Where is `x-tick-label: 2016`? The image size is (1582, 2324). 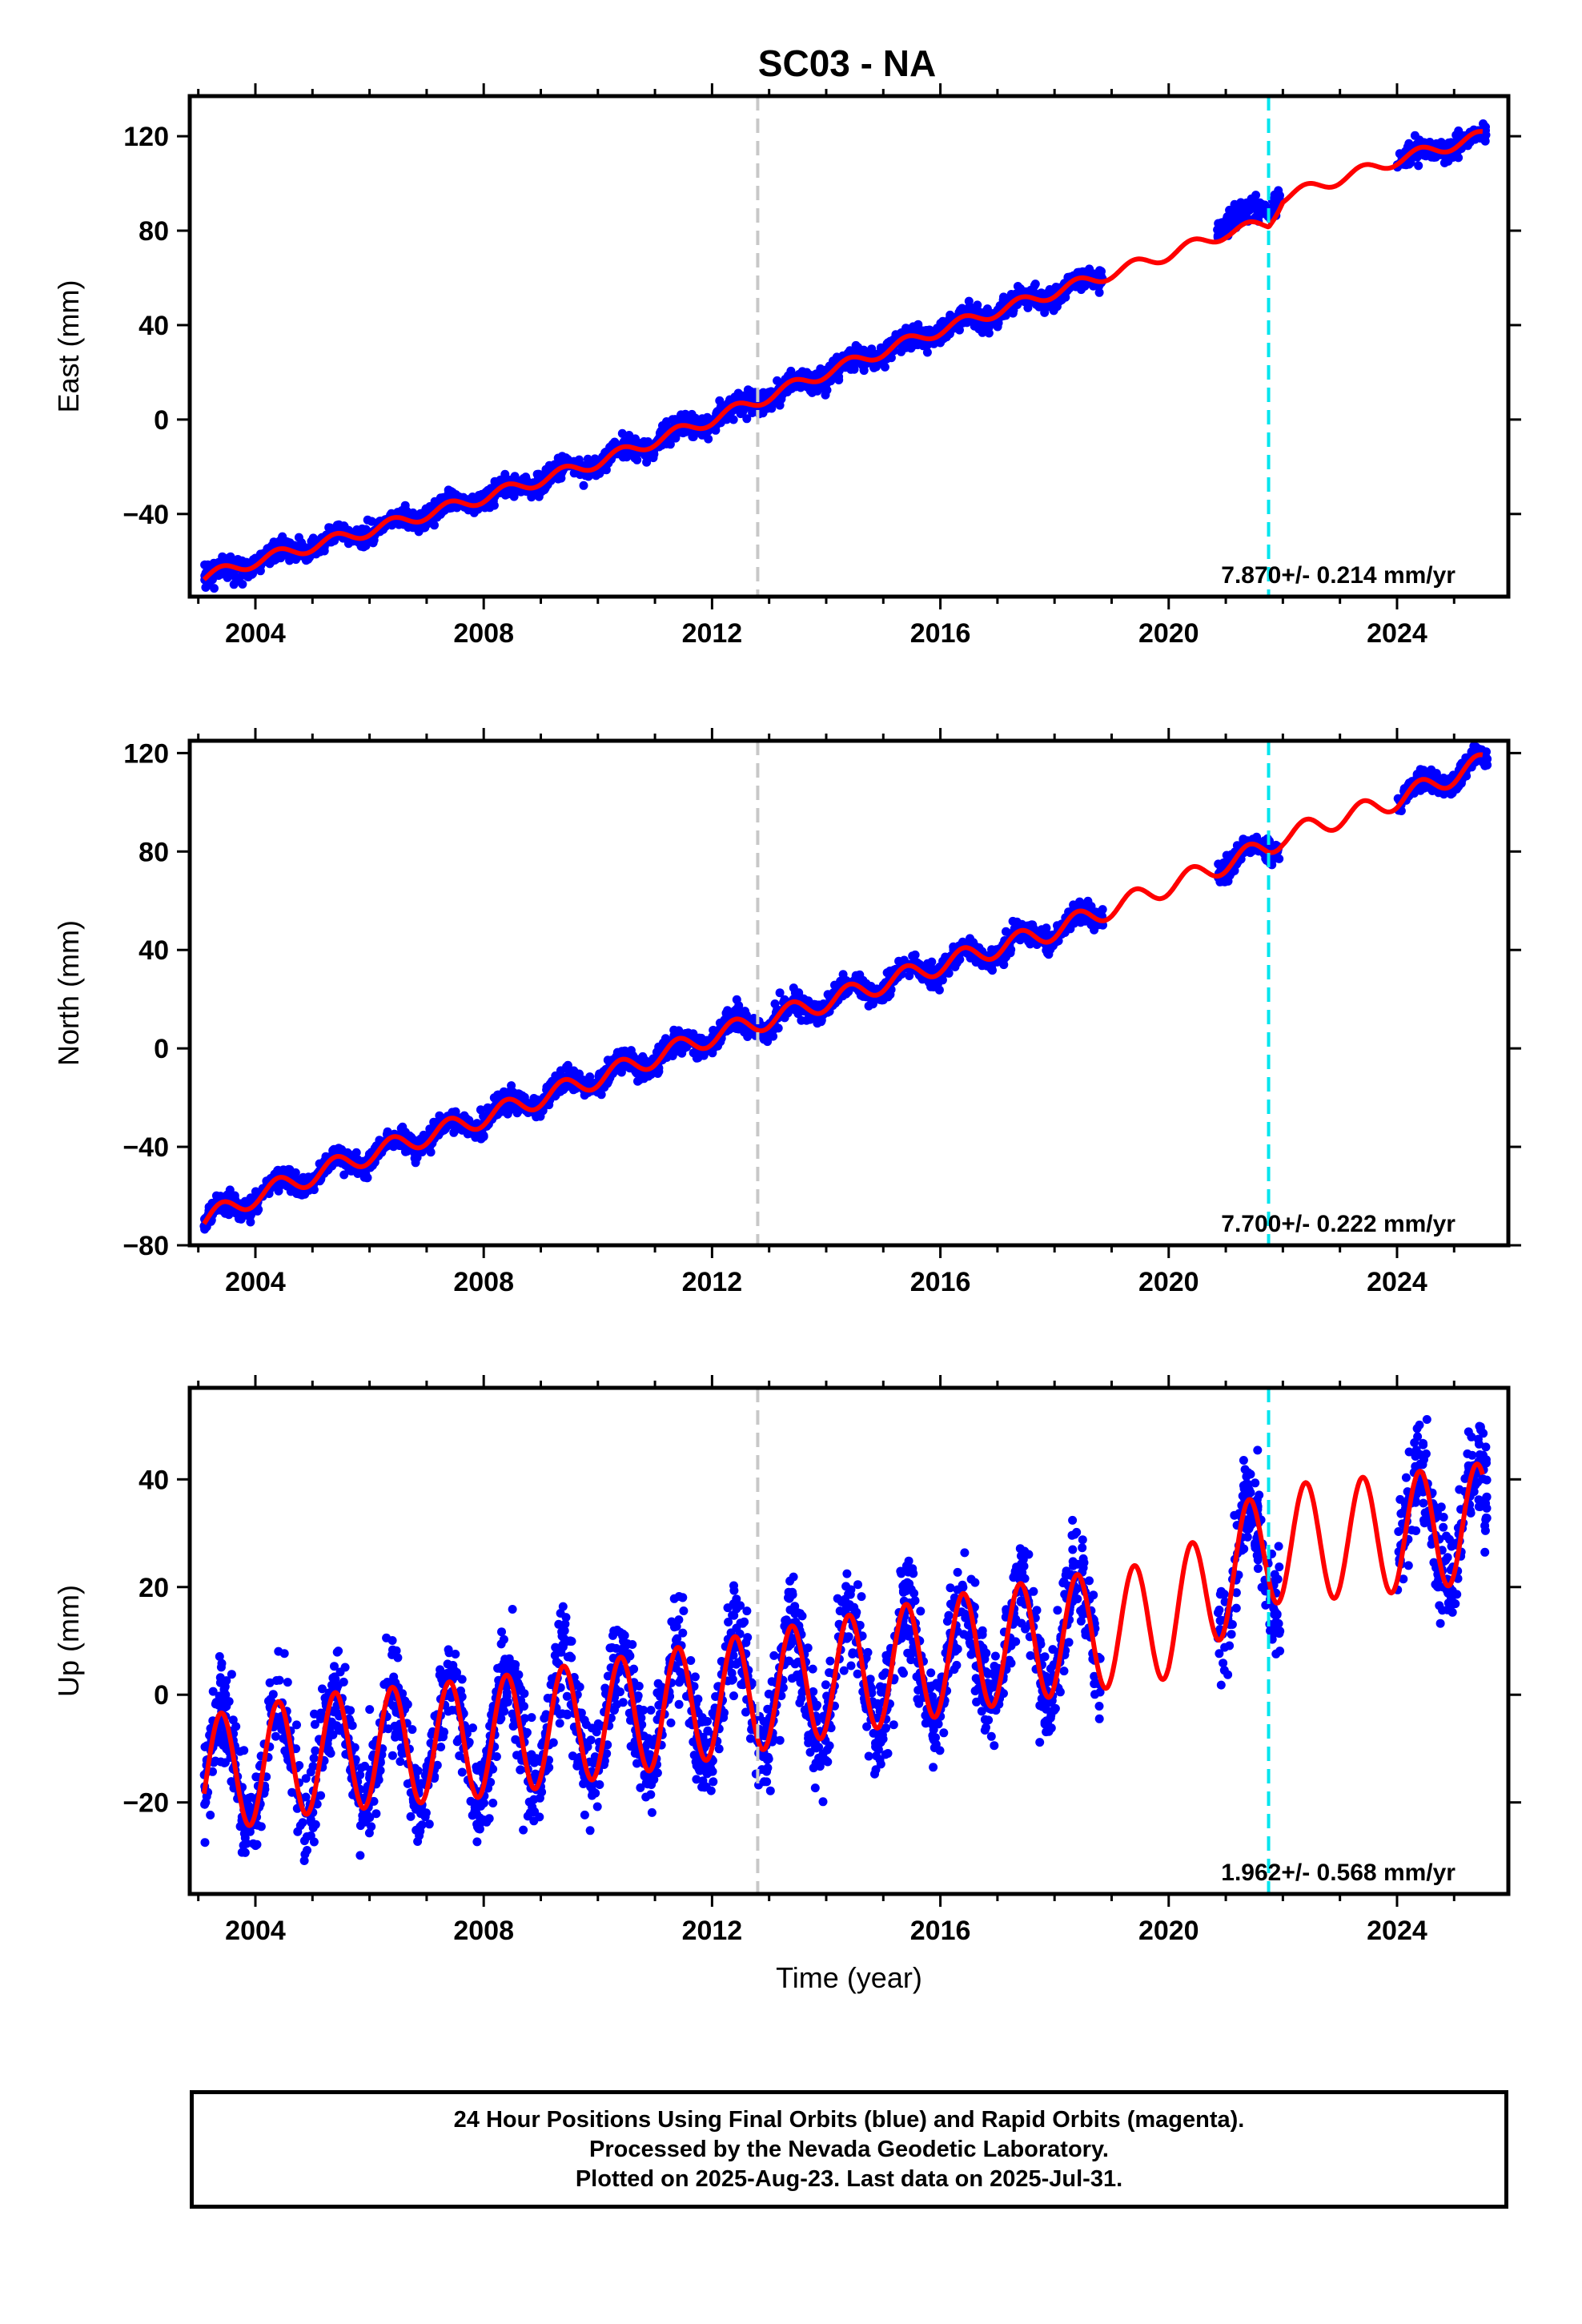
x-tick-label: 2016 is located at coordinates (940, 633).